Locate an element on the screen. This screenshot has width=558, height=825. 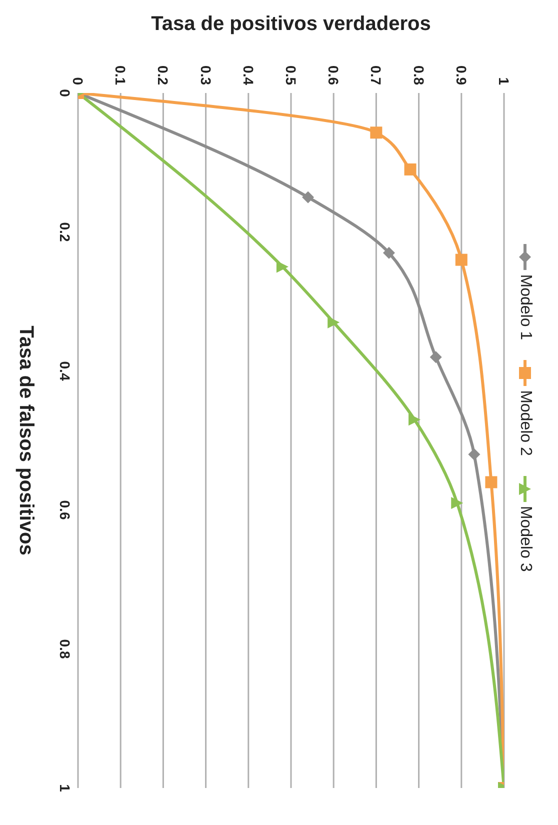
x-tick-label: 0.9 is located at coordinates (461, 76).